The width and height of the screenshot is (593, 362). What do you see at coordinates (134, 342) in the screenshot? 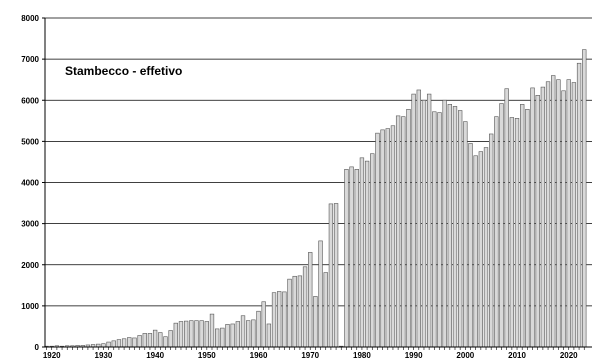
I see `bar-1936` at bounding box center [134, 342].